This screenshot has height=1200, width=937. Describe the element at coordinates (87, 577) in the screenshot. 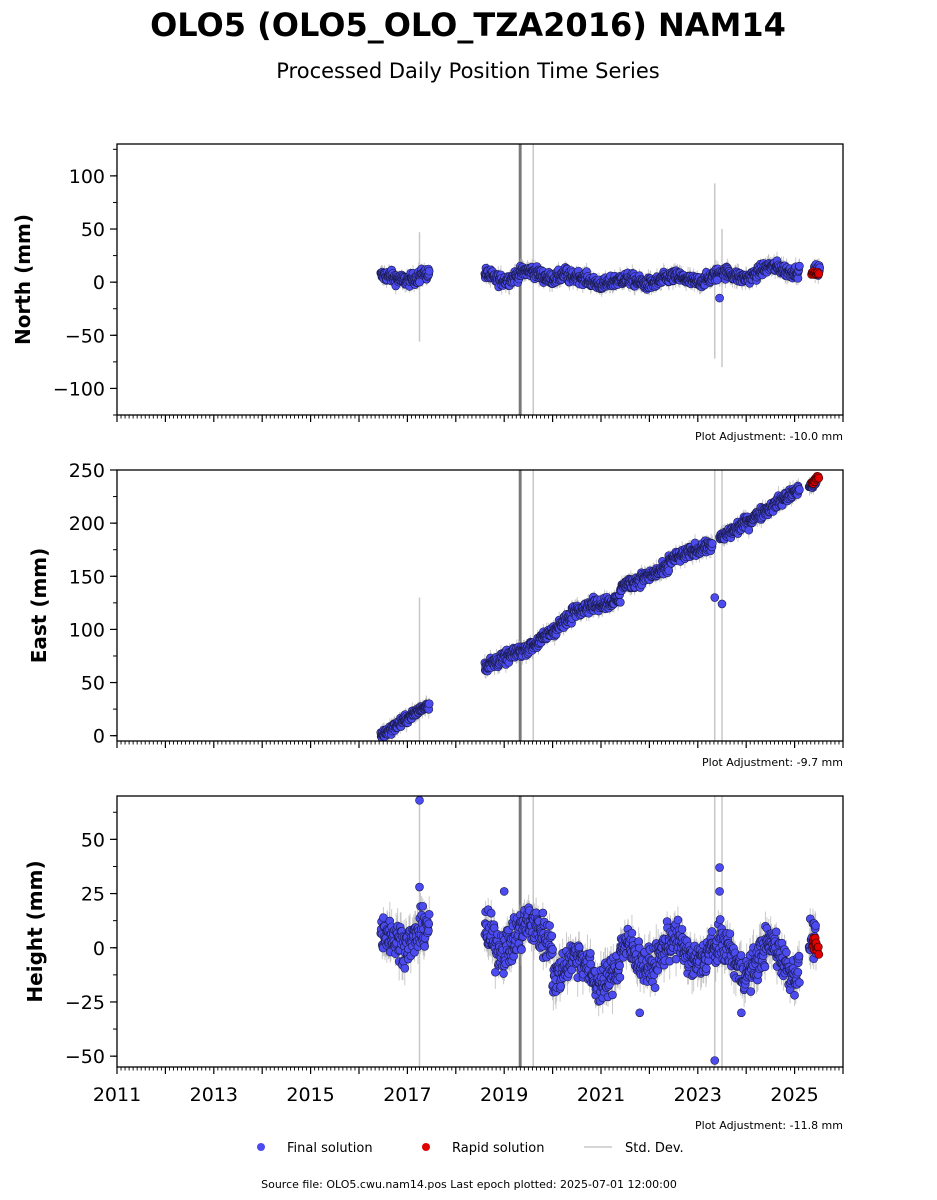

I see `y-tick-label: 150` at that location.